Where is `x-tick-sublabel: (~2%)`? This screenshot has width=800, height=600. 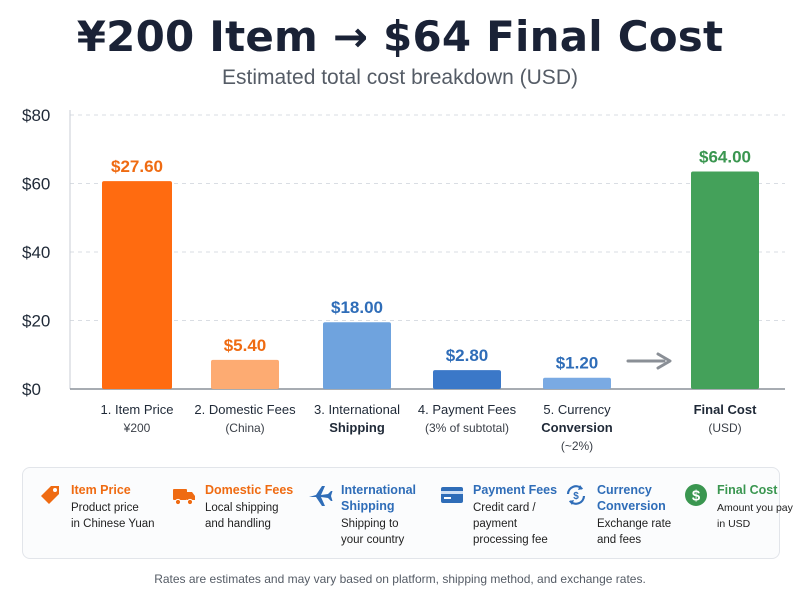
x-tick-sublabel: (~2%) is located at coordinates (577, 446).